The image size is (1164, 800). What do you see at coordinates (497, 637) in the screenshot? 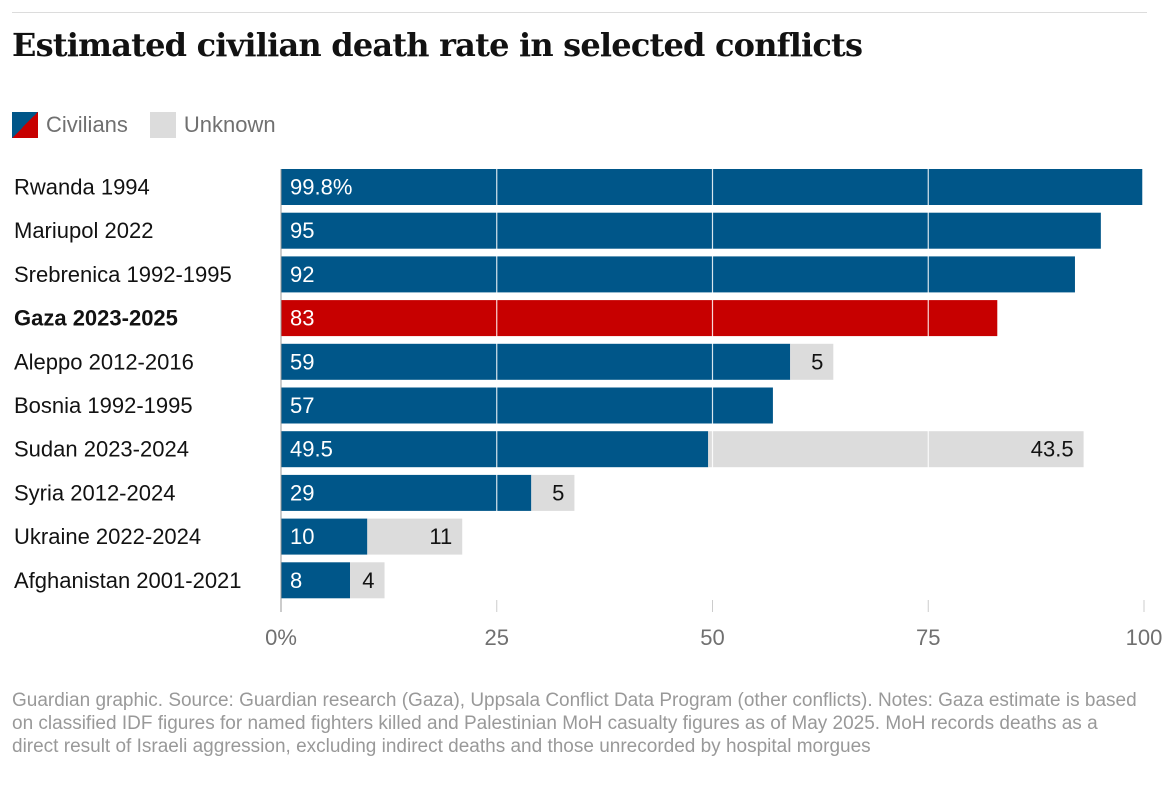
I see `x-tick-label: 25` at bounding box center [497, 637].